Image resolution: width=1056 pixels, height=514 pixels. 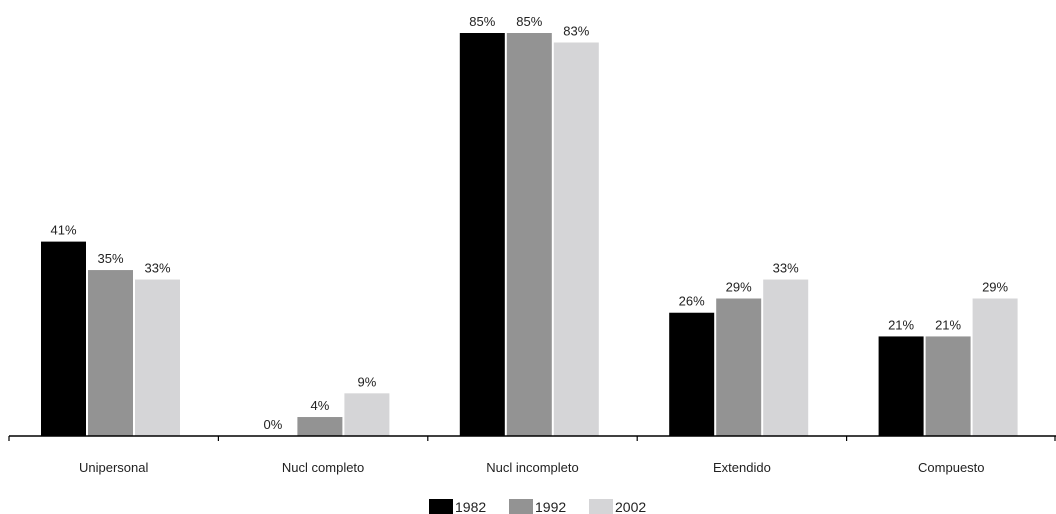 I want to click on x-tick-label: Extendido, so click(x=742, y=467).